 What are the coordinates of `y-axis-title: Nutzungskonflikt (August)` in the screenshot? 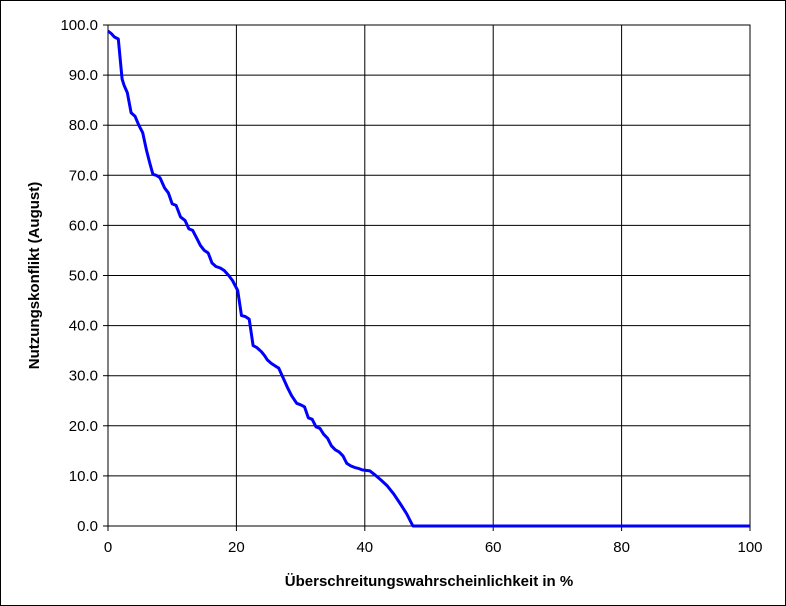 It's located at (34, 275).